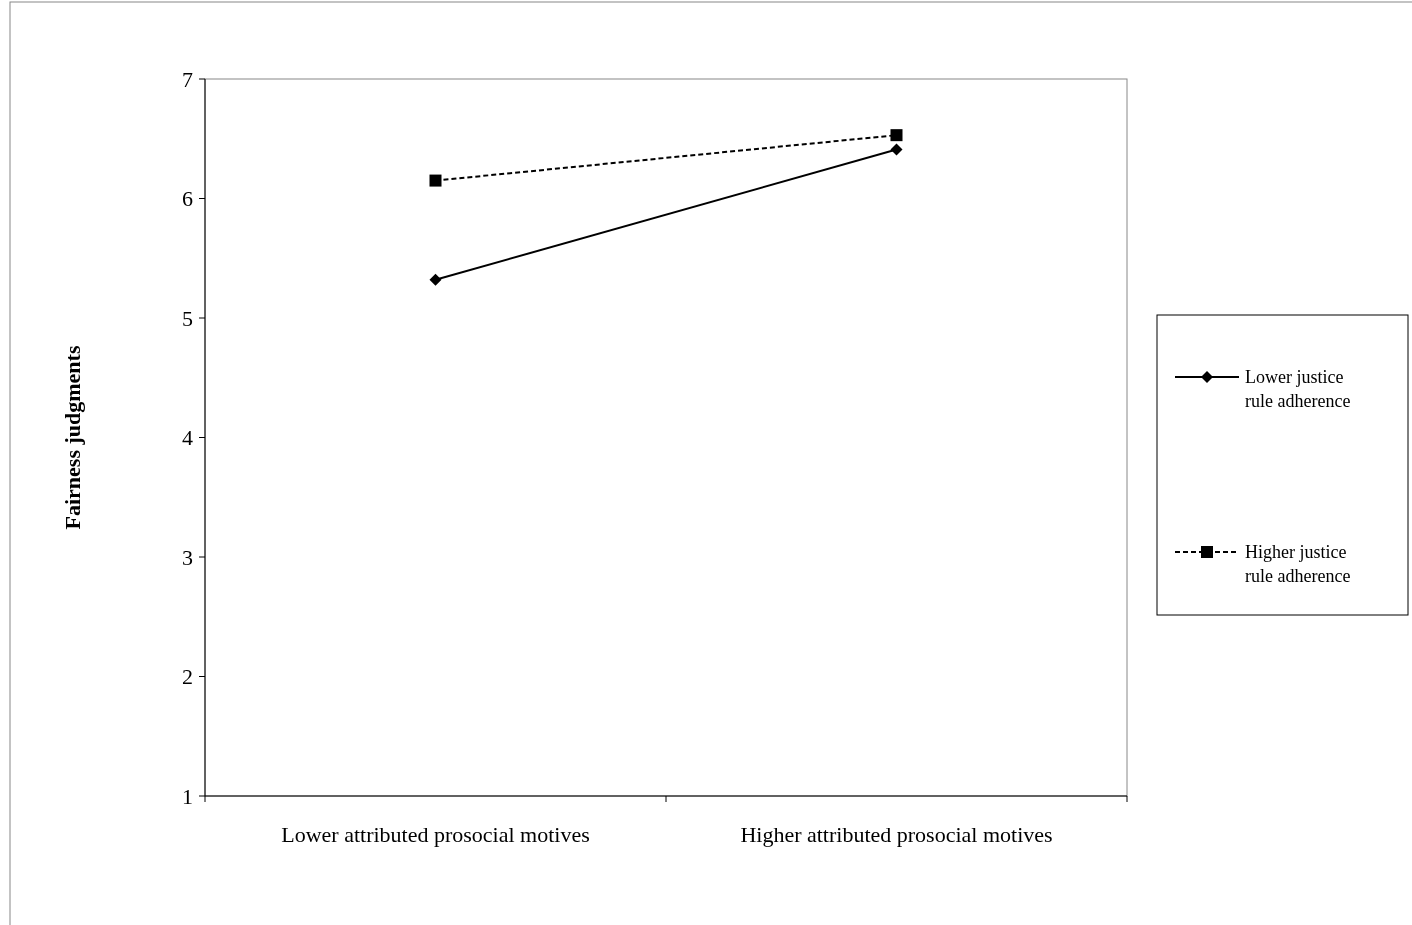 Image resolution: width=1412 pixels, height=925 pixels. I want to click on y-tick-label: 7, so click(187, 79).